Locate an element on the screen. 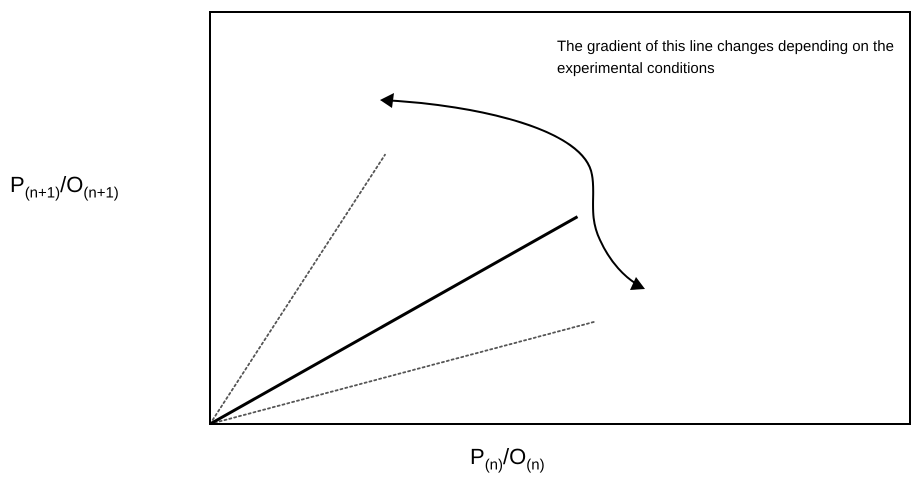 The image size is (921, 488). x-axis-title: P$_{(n)}$/O$_{(n)}$ is located at coordinates (507, 459).